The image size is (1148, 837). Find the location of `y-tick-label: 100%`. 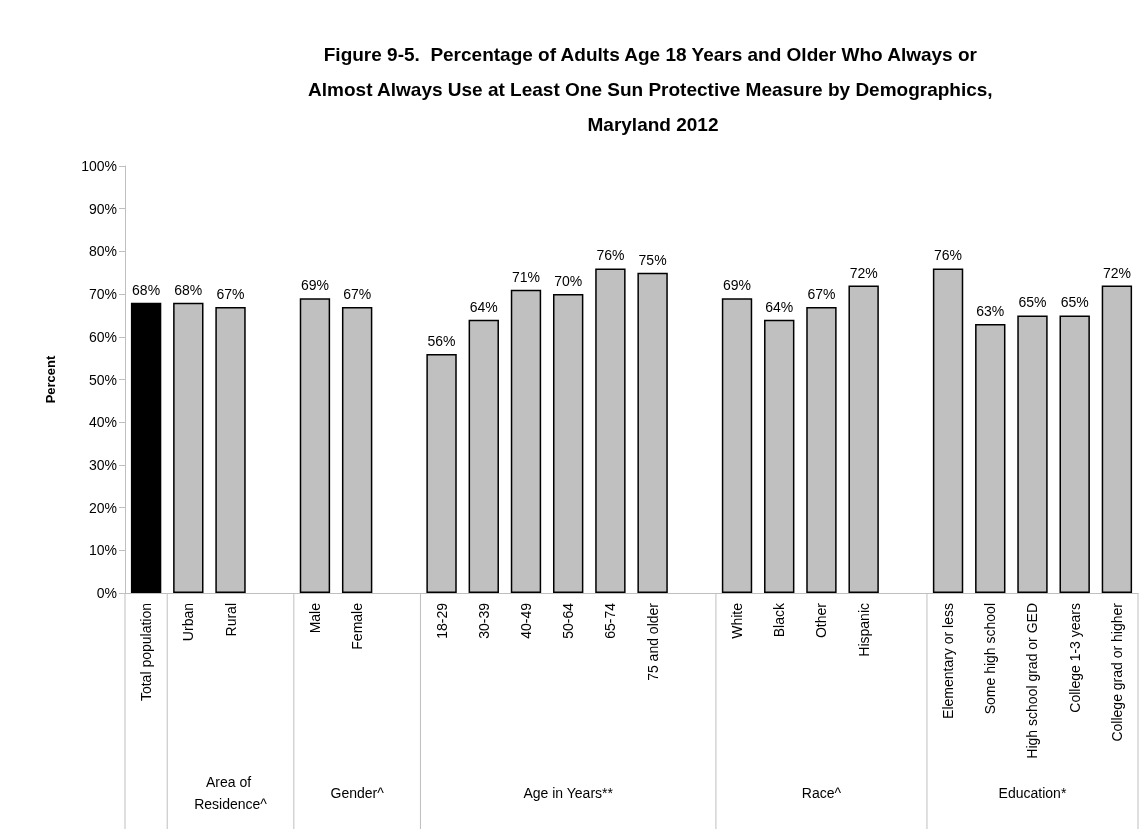

y-tick-label: 100% is located at coordinates (99, 166).